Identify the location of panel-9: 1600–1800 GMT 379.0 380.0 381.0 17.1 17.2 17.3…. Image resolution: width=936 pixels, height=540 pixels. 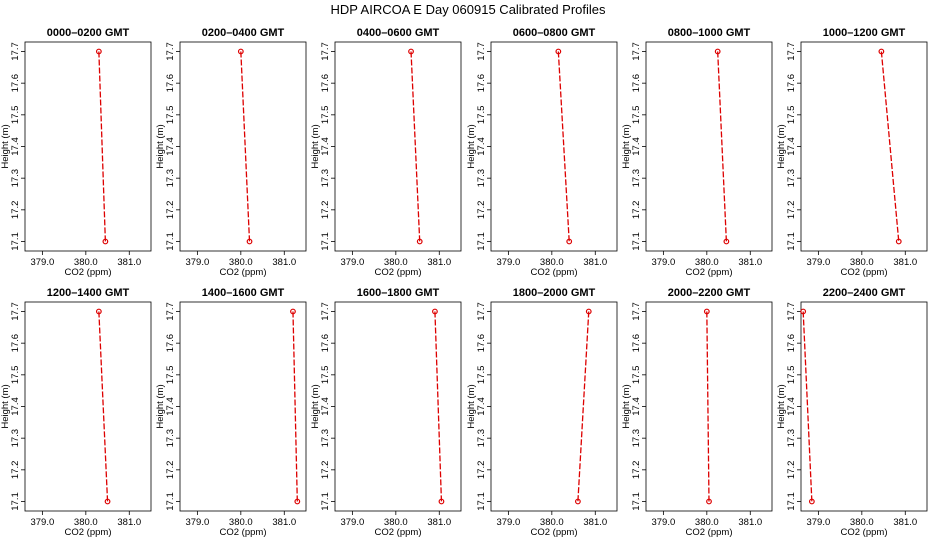
(386, 412).